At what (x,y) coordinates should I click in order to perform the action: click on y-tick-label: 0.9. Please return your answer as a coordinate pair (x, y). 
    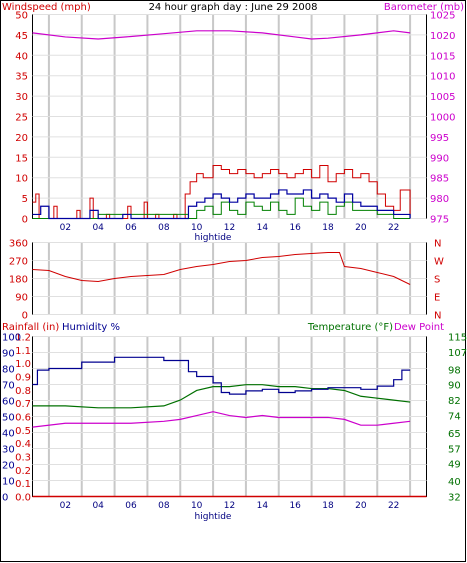
    Looking at the image, I should click on (23, 378).